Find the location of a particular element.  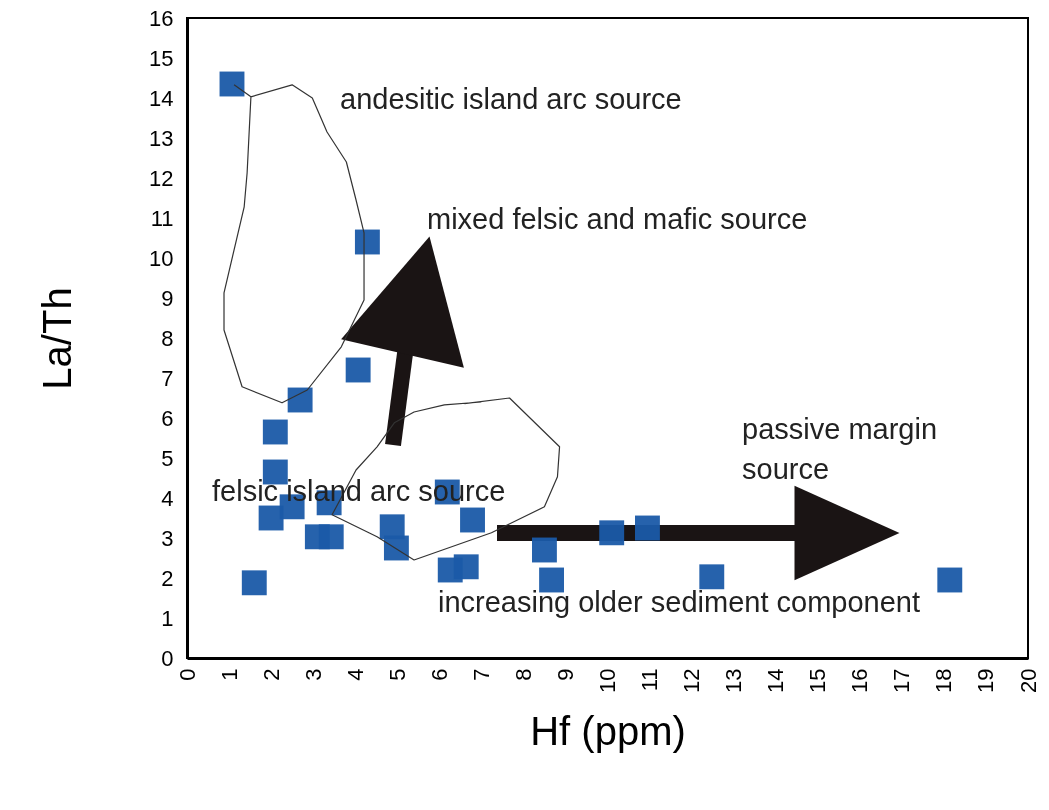

x-tick-label: 4 is located at coordinates (355, 674).